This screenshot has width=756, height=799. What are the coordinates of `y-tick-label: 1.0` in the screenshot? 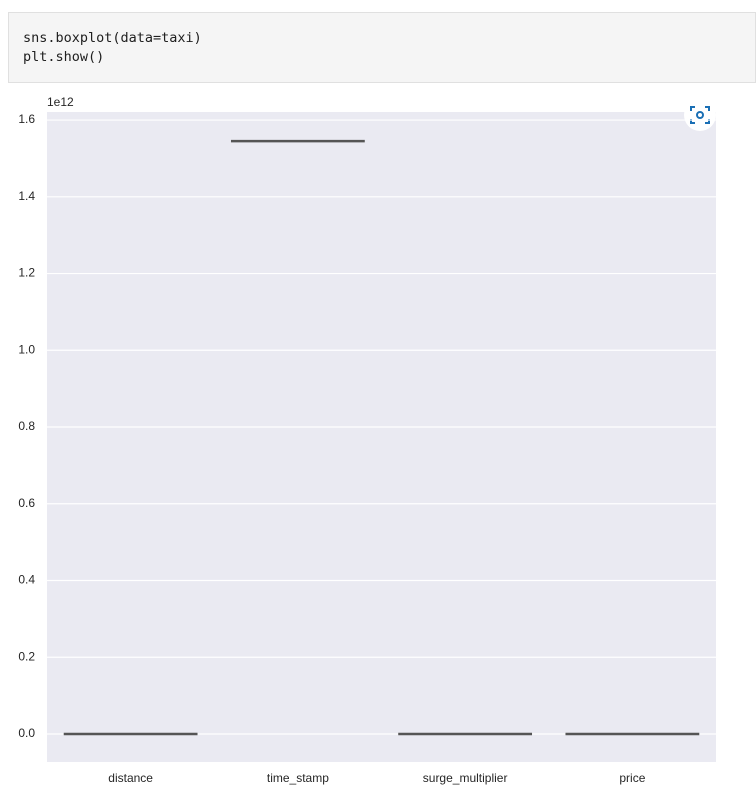 It's located at (26, 349).